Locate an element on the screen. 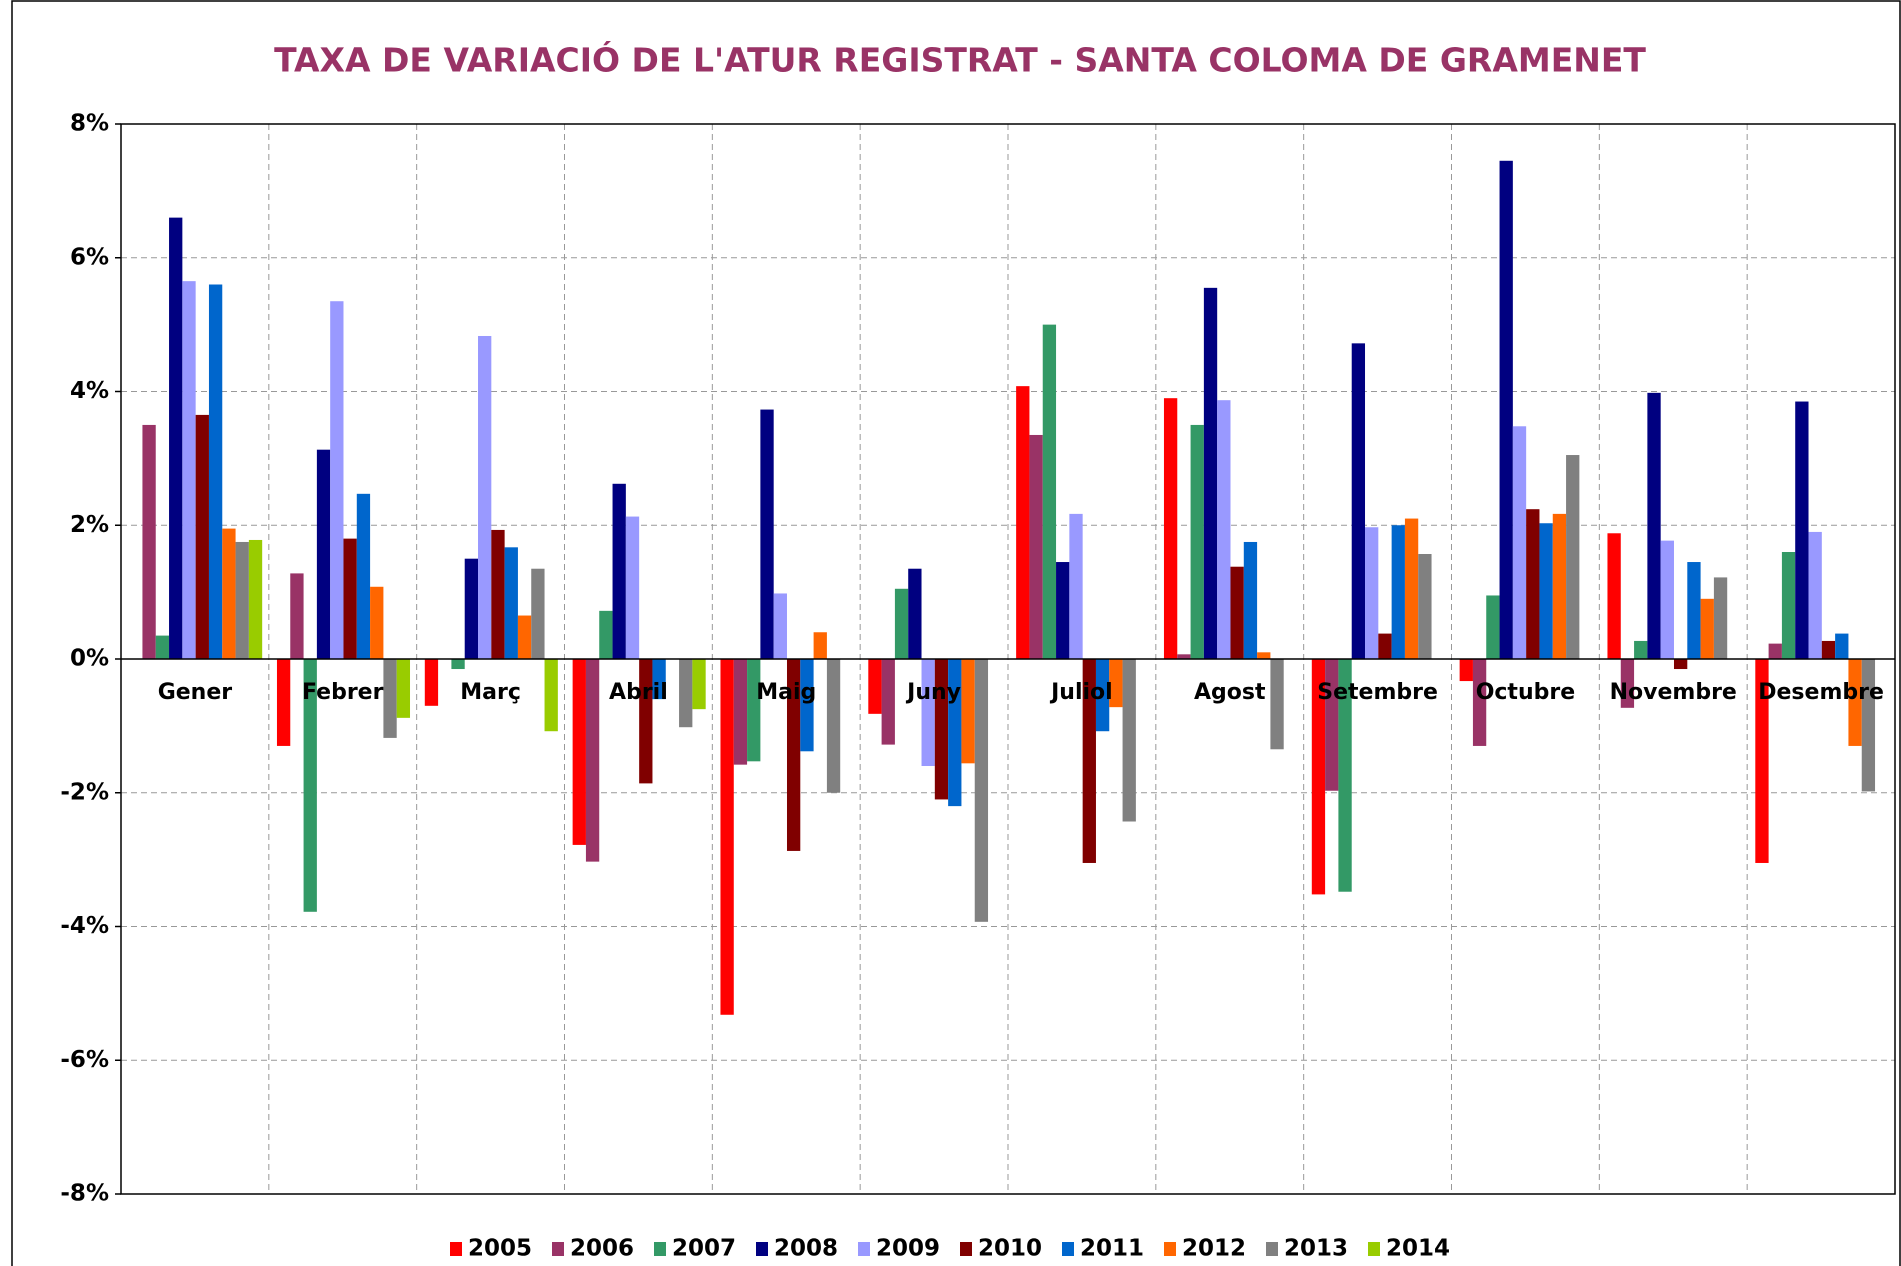 This screenshot has width=1901, height=1266. legend-label: 2005 is located at coordinates (500, 1249).